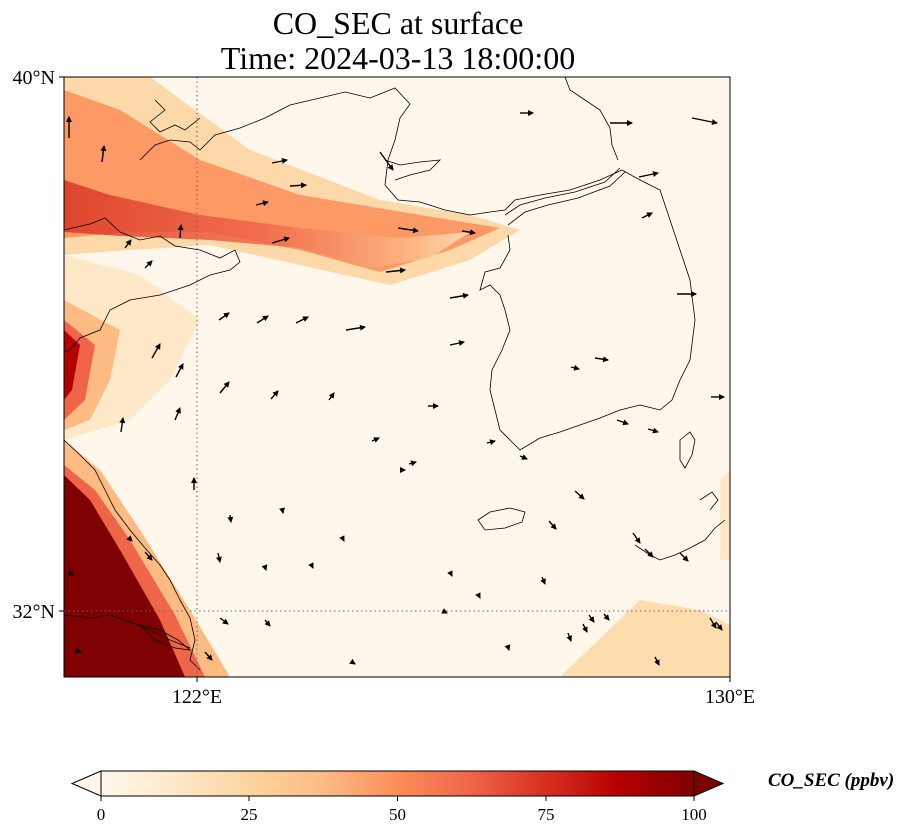 The height and width of the screenshot is (836, 916). What do you see at coordinates (86, 783) in the screenshot?
I see `colorbar-min-extend` at bounding box center [86, 783].